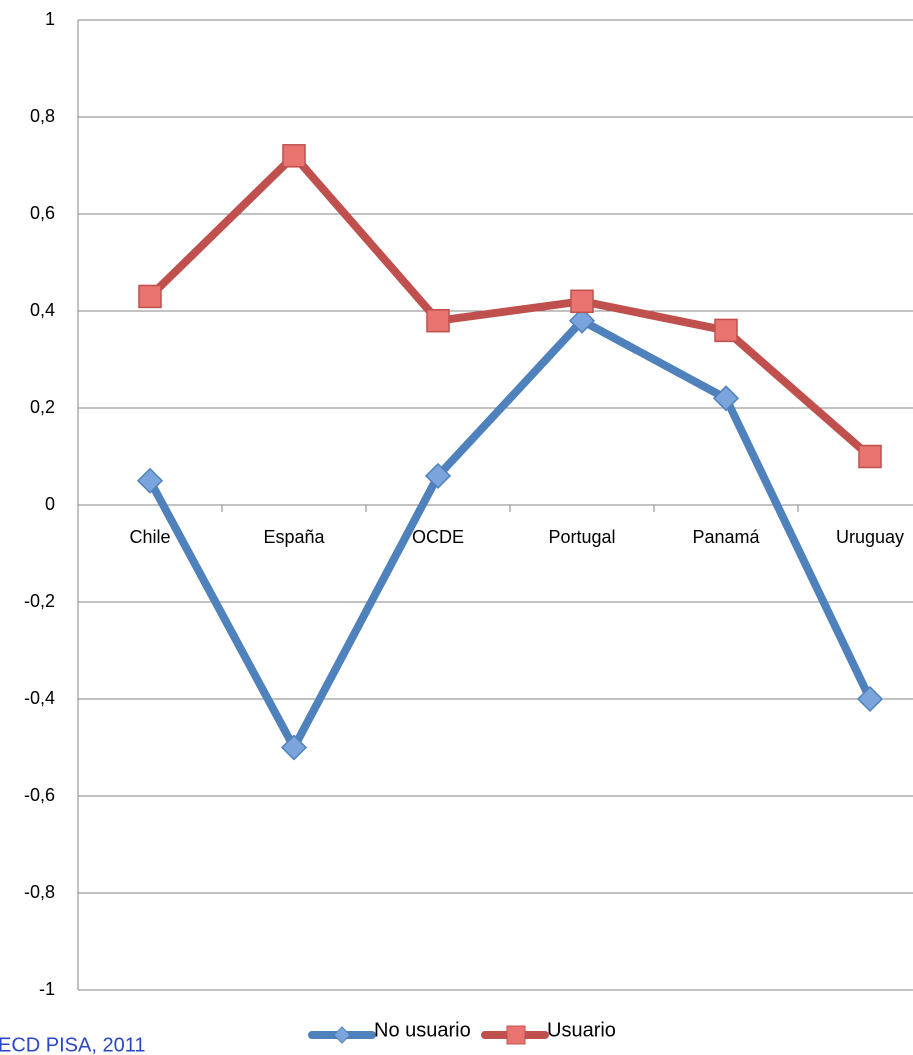  What do you see at coordinates (42, 407) in the screenshot?
I see `y-tick-label: 0,2` at bounding box center [42, 407].